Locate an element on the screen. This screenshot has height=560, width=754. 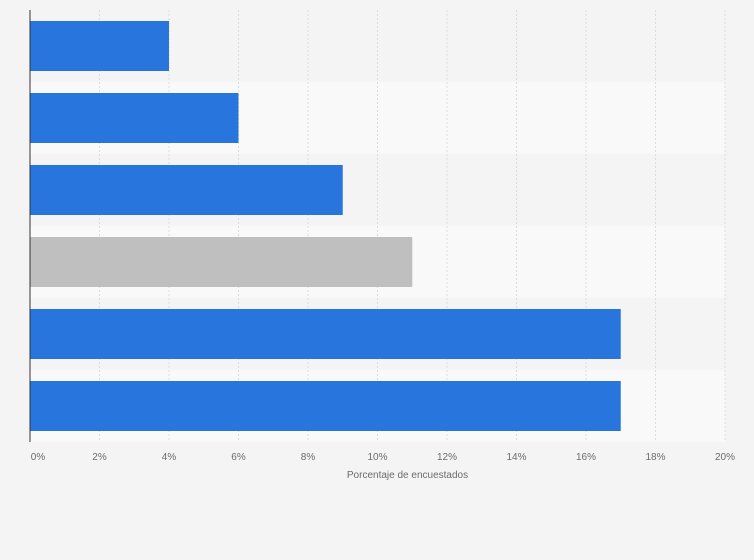
x-tick-label: 20% is located at coordinates (725, 457).